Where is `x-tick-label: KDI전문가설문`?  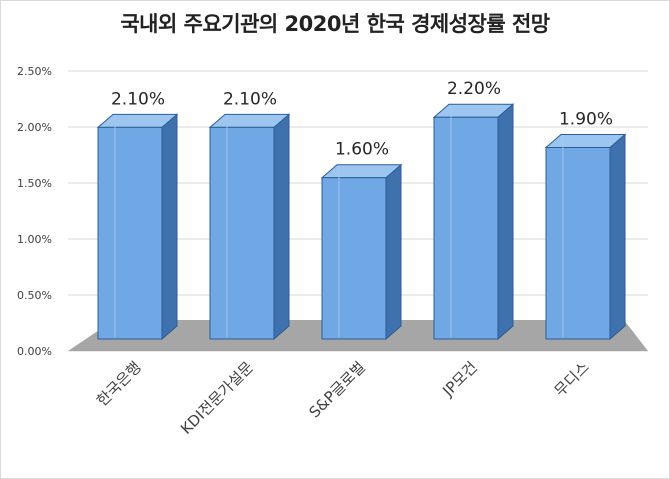 x-tick-label: KDI전문가설문 is located at coordinates (217, 398).